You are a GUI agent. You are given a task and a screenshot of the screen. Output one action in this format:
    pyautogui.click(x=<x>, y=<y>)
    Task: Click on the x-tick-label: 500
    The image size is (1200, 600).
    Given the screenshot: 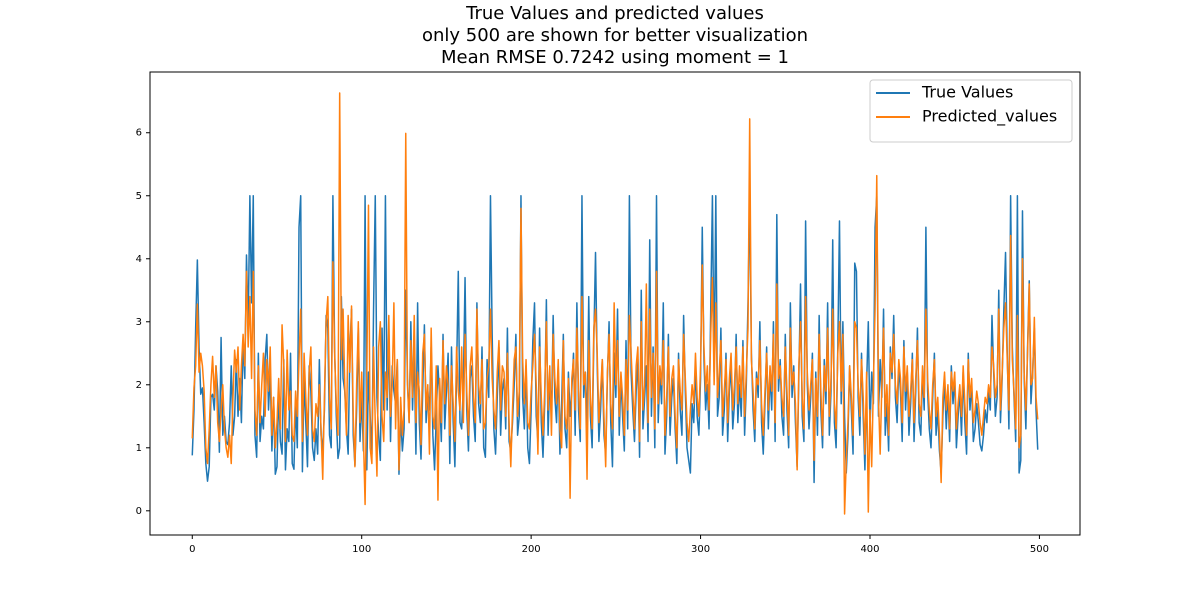 What is the action you would take?
    pyautogui.click(x=1039, y=549)
    